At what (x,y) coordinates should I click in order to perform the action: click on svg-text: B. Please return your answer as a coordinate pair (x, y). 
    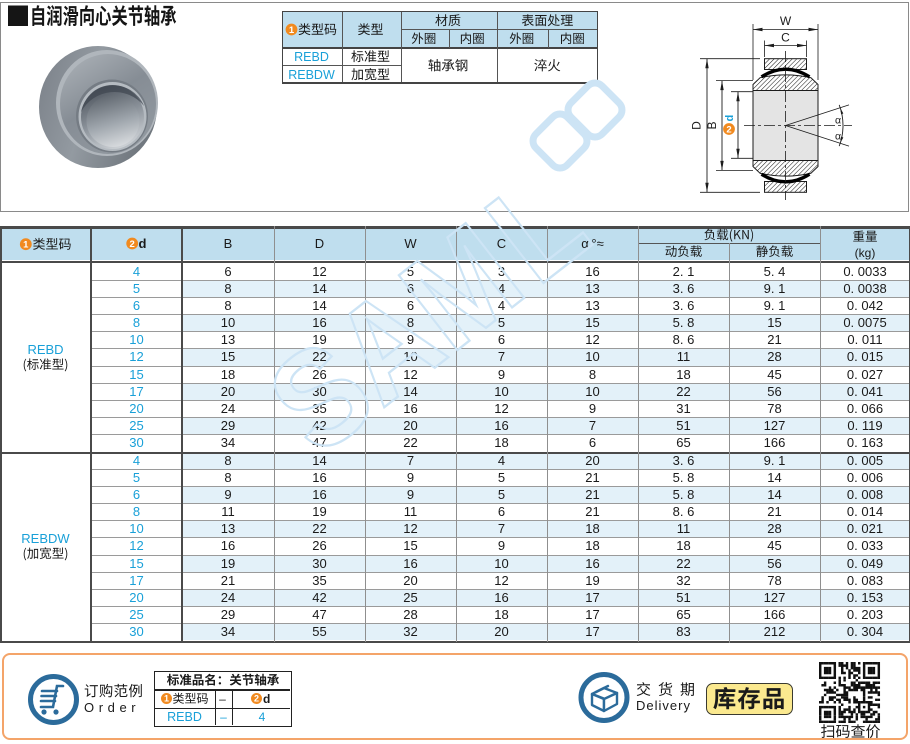
    Looking at the image, I should click on (712, 125).